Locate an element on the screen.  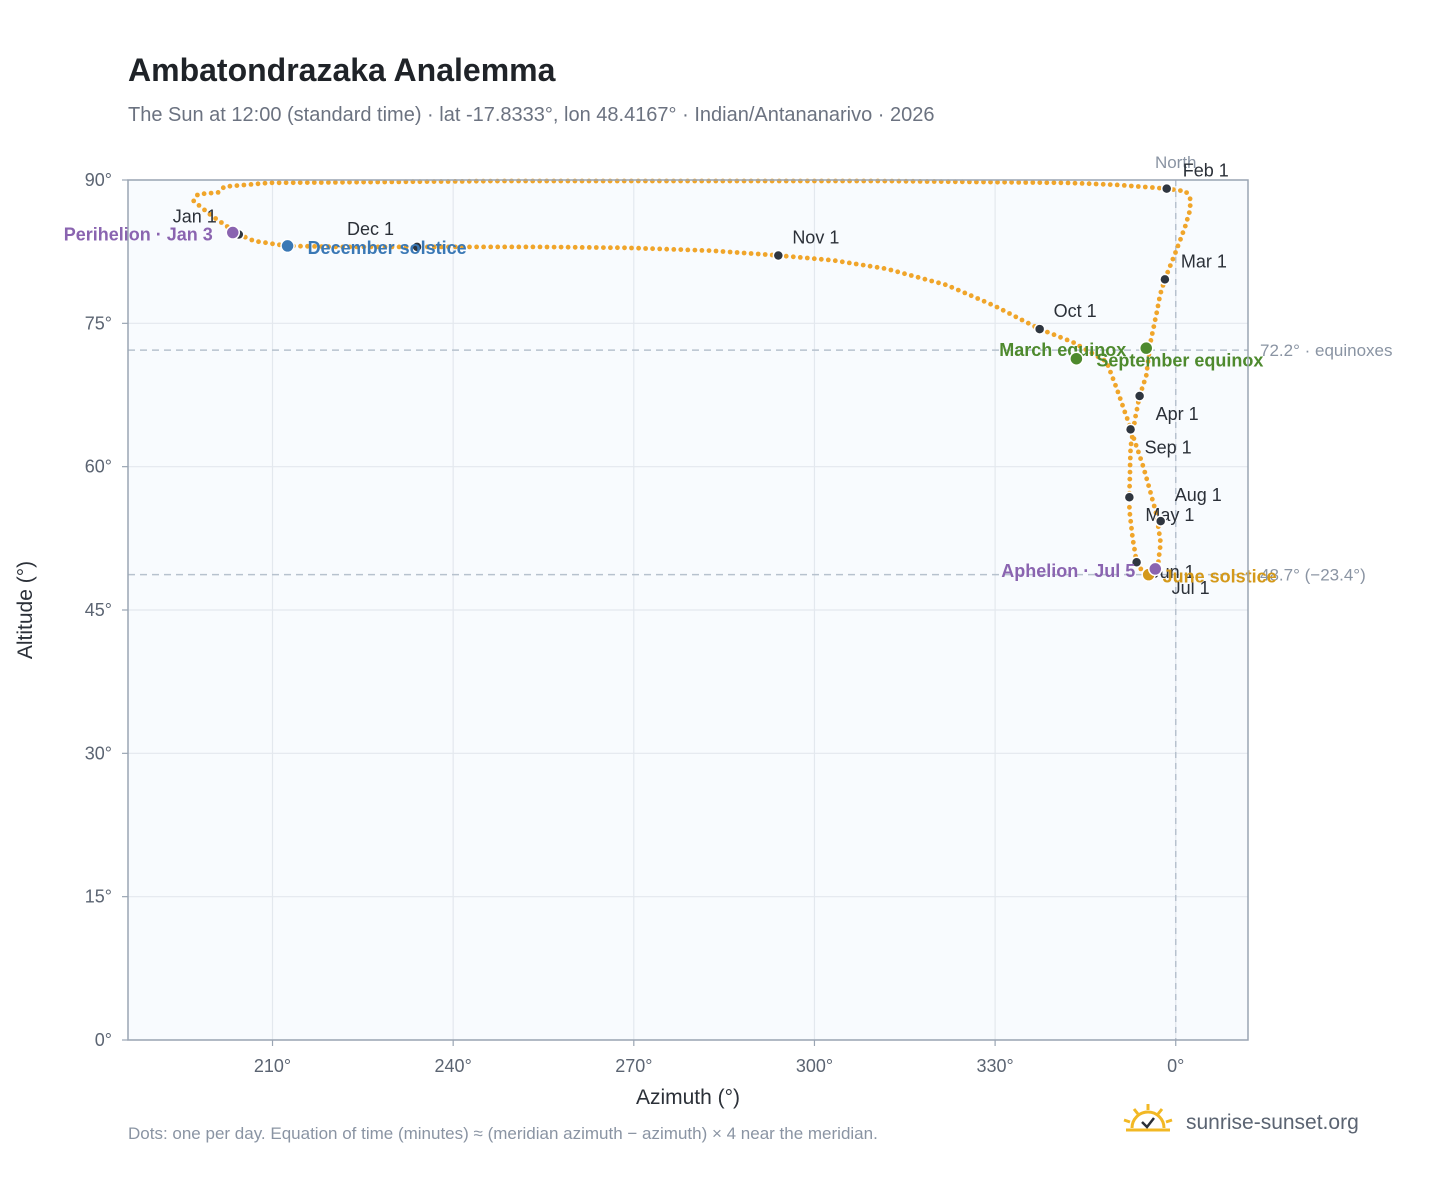
y-tick-label: 15° is located at coordinates (98, 897).